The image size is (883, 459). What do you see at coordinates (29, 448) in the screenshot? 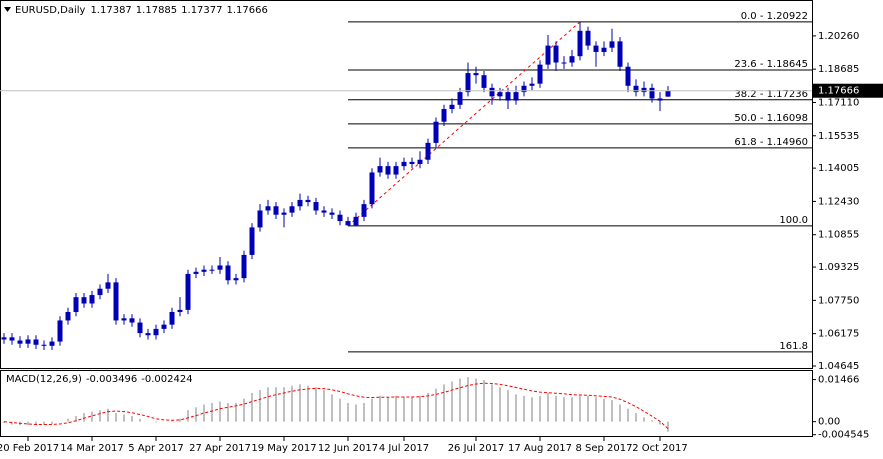
I see `x-tick-label: 20 Feb 2017` at bounding box center [29, 448].